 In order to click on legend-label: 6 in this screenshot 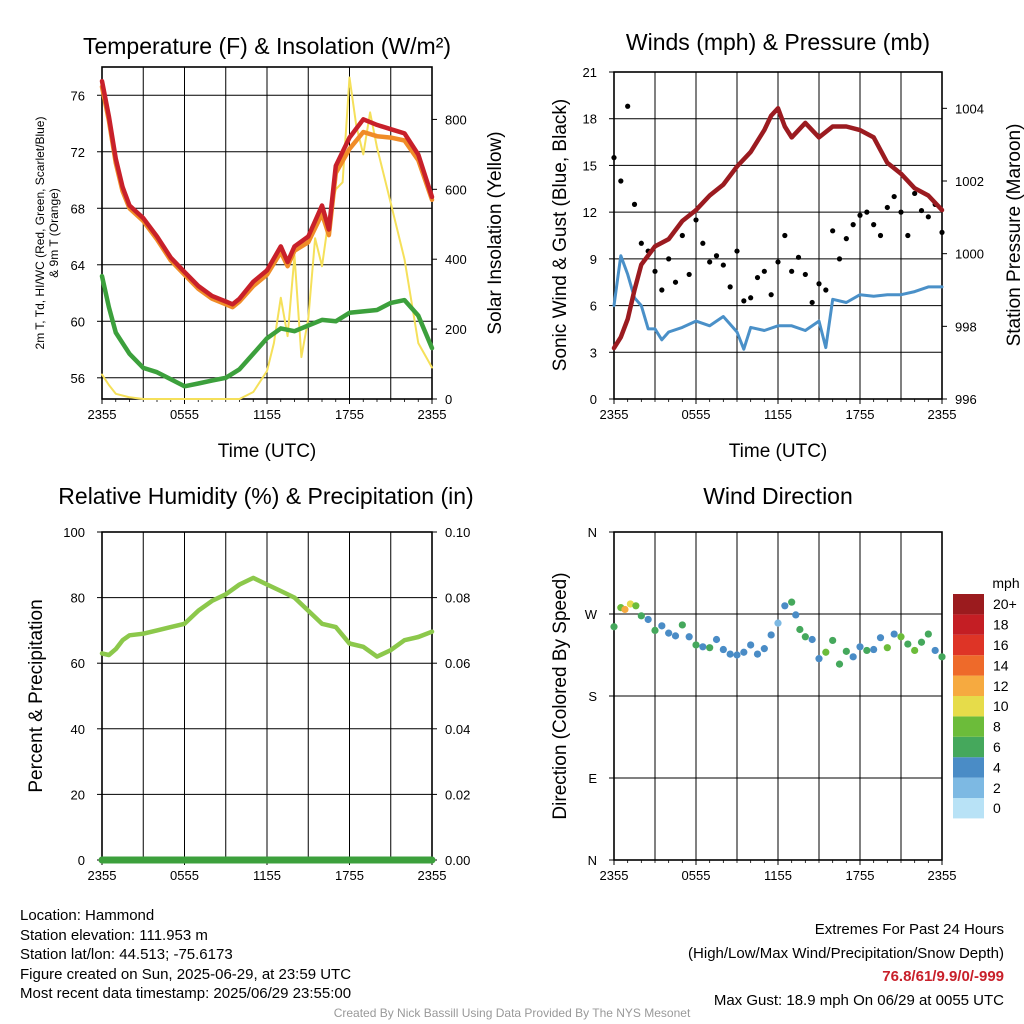, I will do `click(997, 747)`.